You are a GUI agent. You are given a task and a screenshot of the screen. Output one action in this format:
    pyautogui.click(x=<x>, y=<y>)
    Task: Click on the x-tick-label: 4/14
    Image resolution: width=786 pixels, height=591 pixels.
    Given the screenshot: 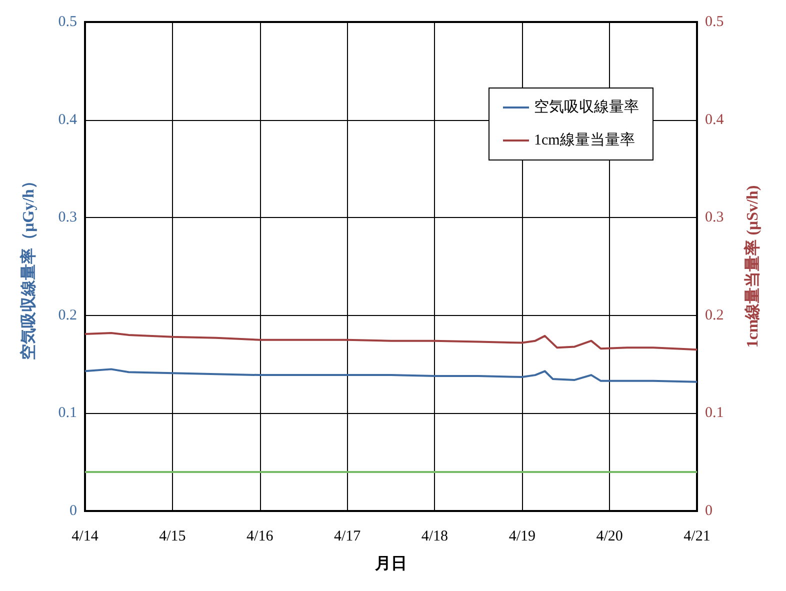 What is the action you would take?
    pyautogui.click(x=85, y=536)
    